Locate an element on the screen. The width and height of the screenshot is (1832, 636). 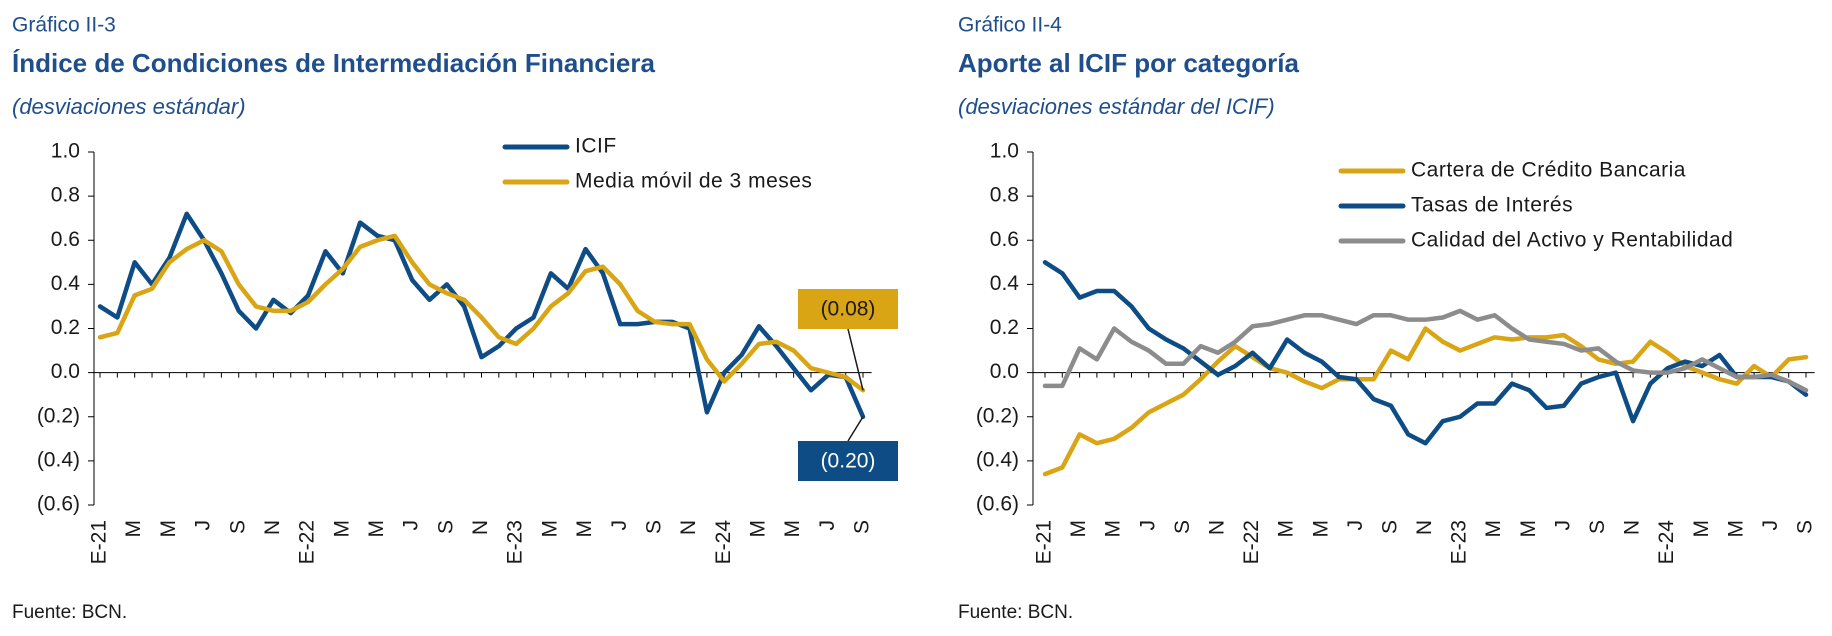
legend-label: Calidad del Activo y Rentabilidad is located at coordinates (1572, 240).